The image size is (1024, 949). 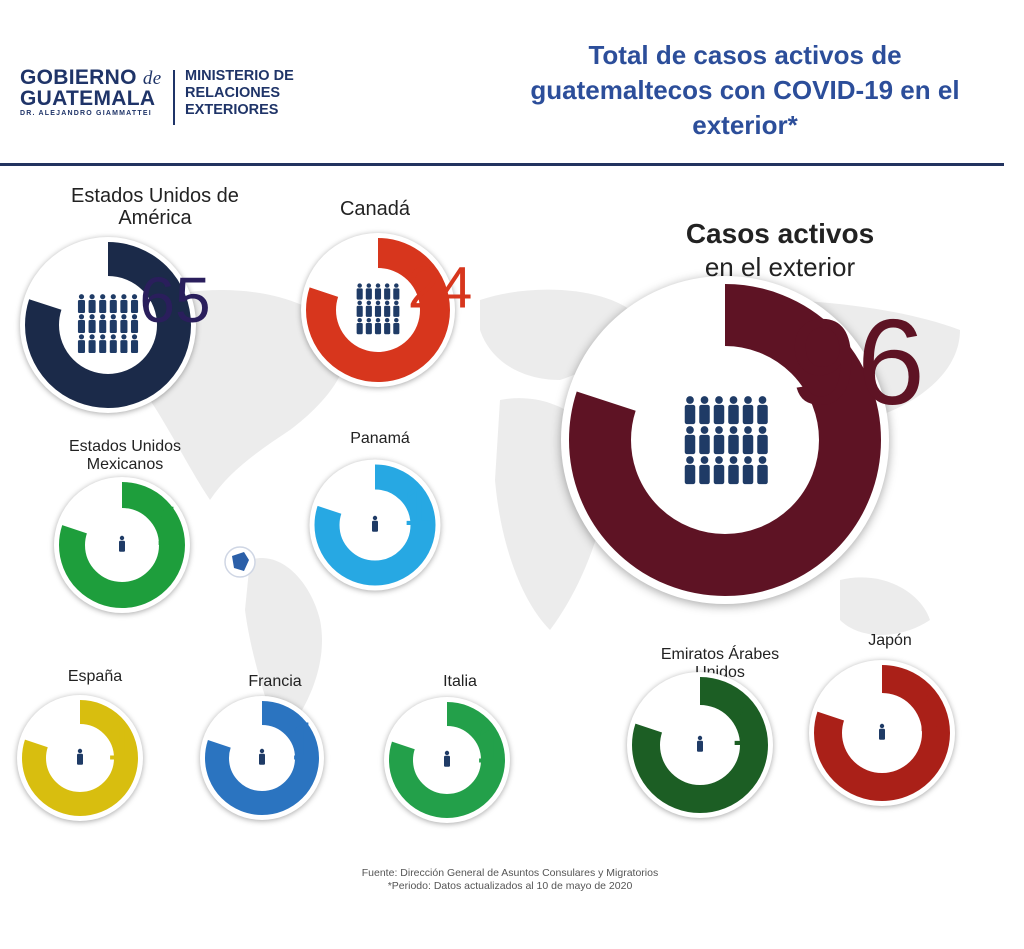 I want to click on logo-subtitle: DR. ALEJANDRO GIAMMATTEI, so click(x=86, y=113).